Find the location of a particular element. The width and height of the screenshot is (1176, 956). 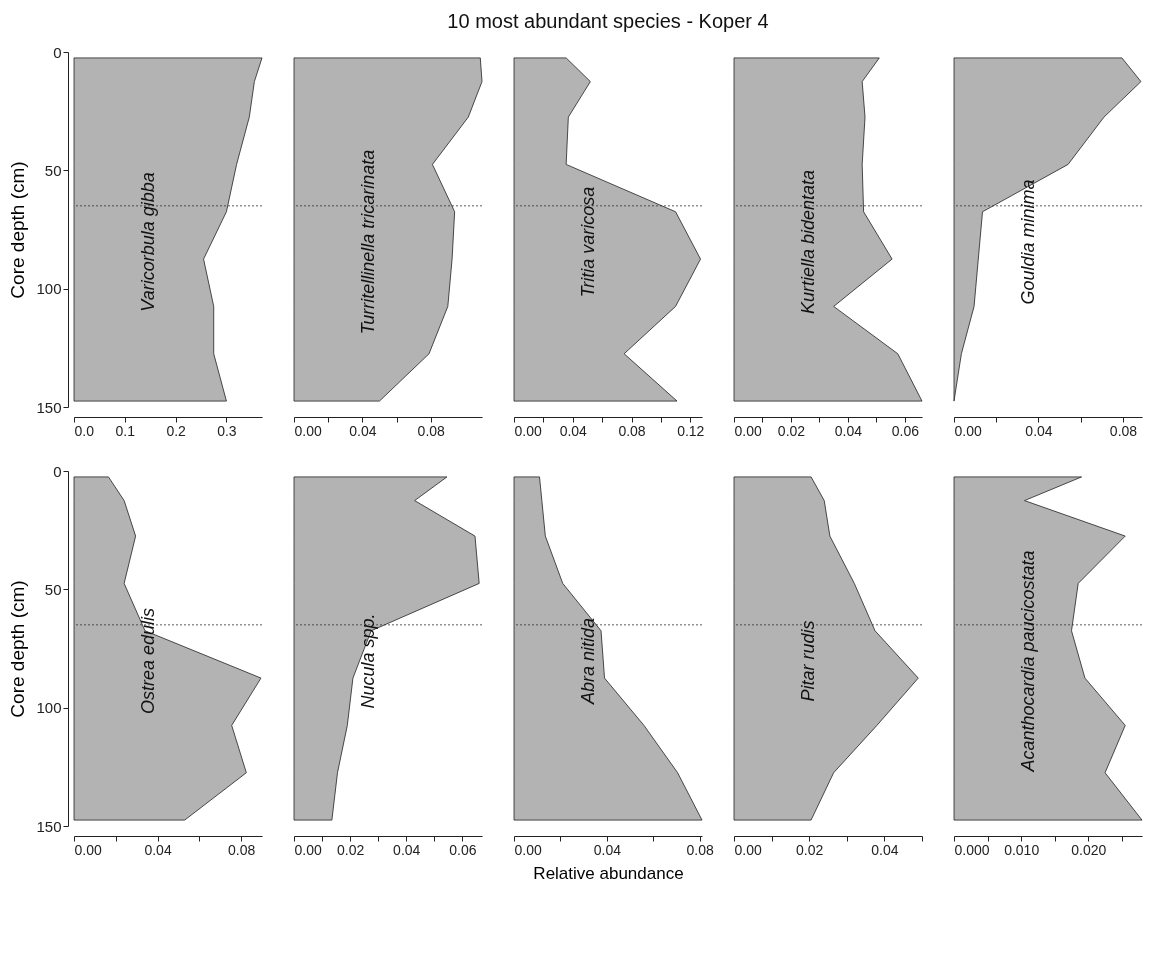

annotation: Ostrea edulis is located at coordinates (148, 661).